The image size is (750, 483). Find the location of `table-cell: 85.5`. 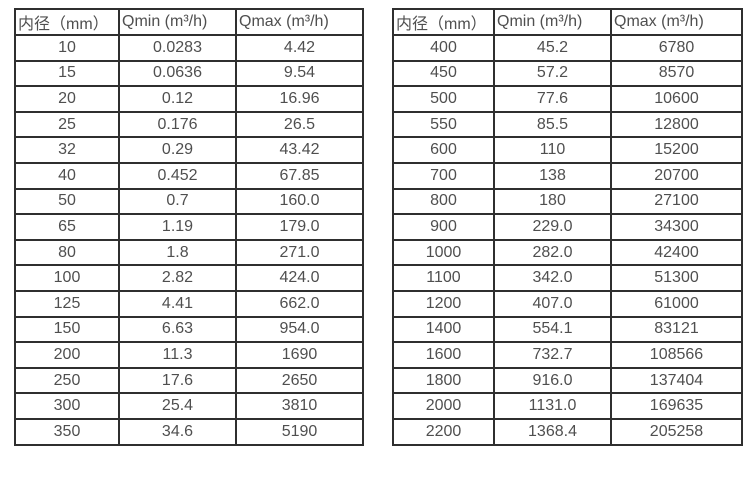

table-cell: 85.5 is located at coordinates (552, 124).